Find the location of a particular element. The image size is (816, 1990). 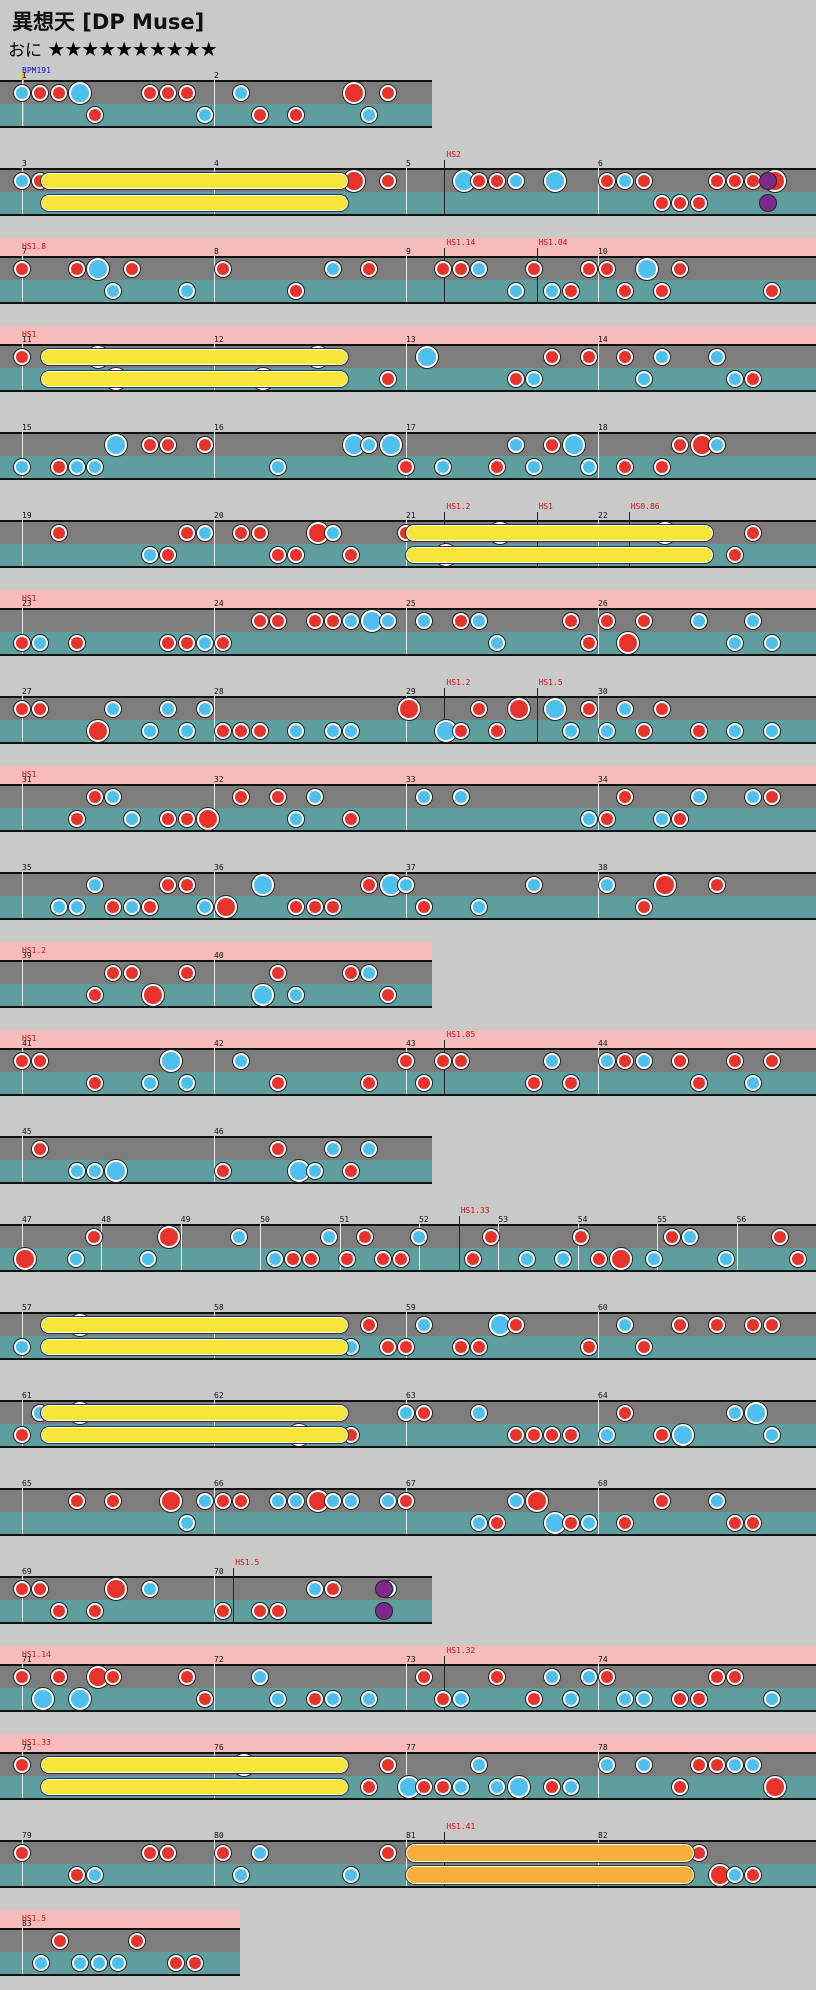

bar-number: 82 is located at coordinates (603, 1835).